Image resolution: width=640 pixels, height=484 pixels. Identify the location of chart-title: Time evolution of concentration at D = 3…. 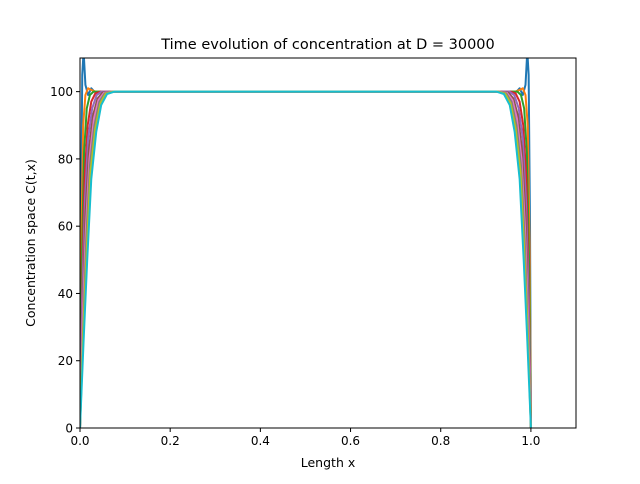
(327, 45).